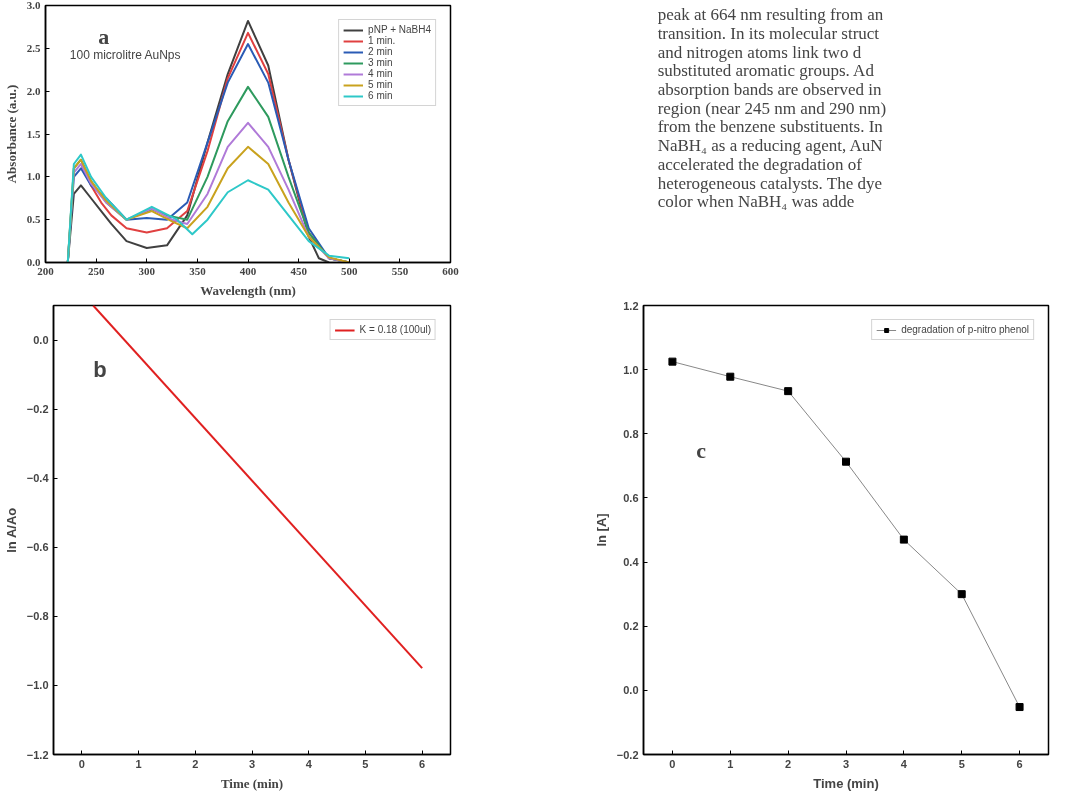 This screenshot has width=1088, height=793. I want to click on x-tick-label: 550, so click(400, 270).